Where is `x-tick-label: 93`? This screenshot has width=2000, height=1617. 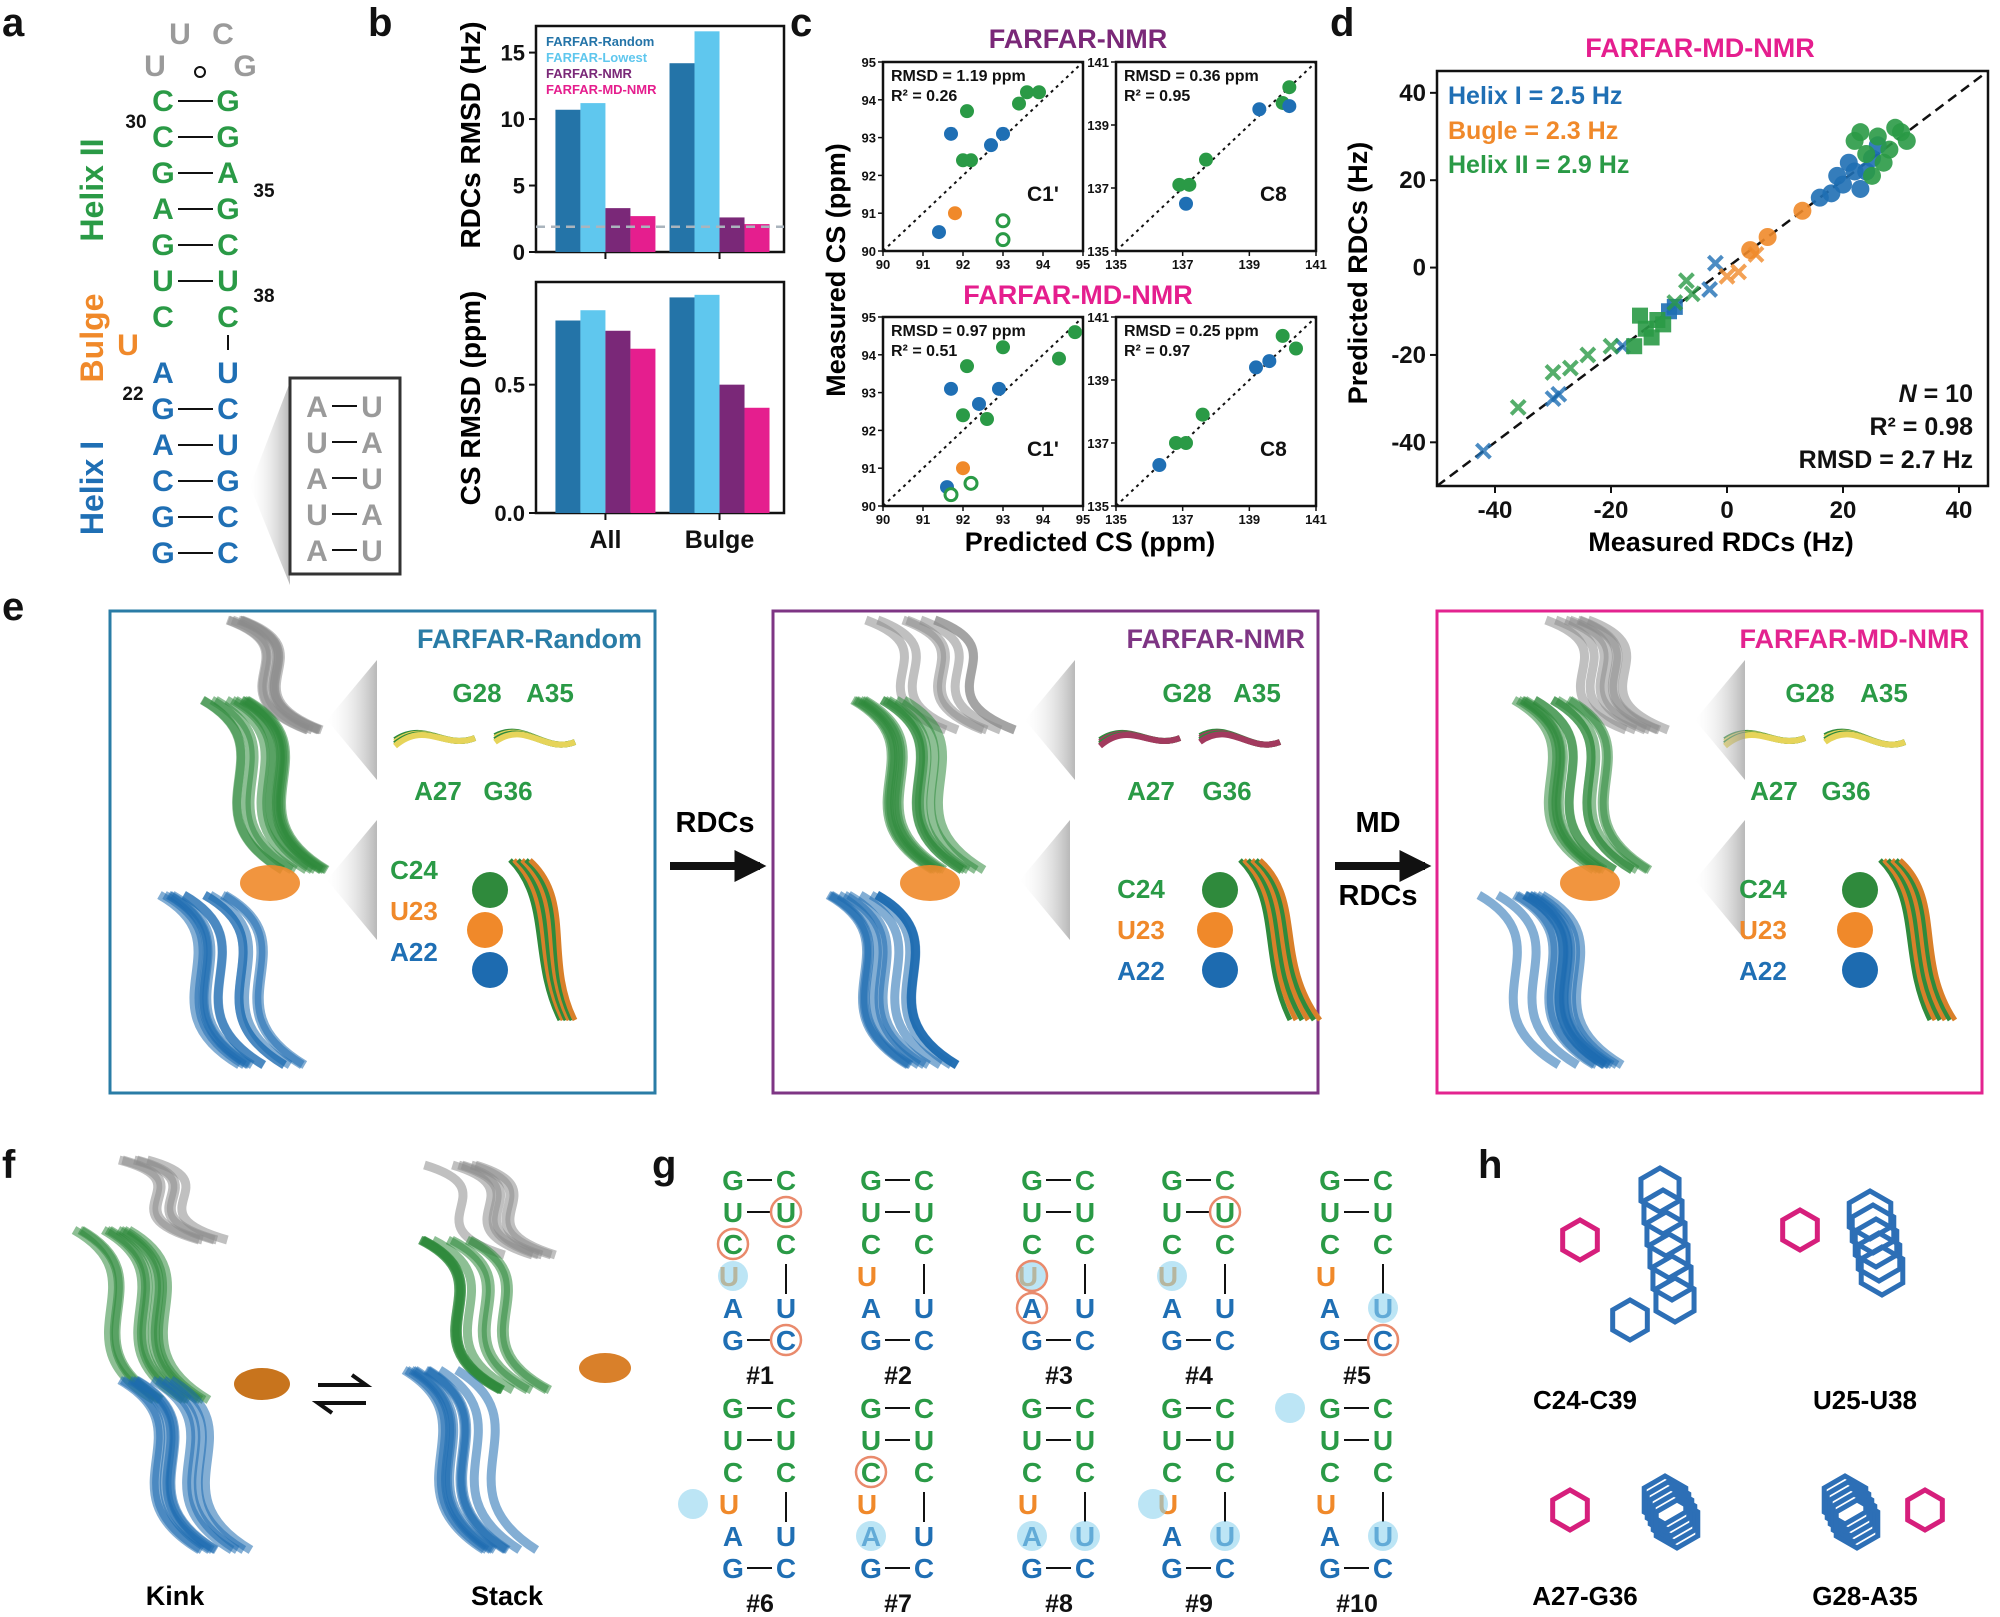 x-tick-label: 93 is located at coordinates (1003, 264).